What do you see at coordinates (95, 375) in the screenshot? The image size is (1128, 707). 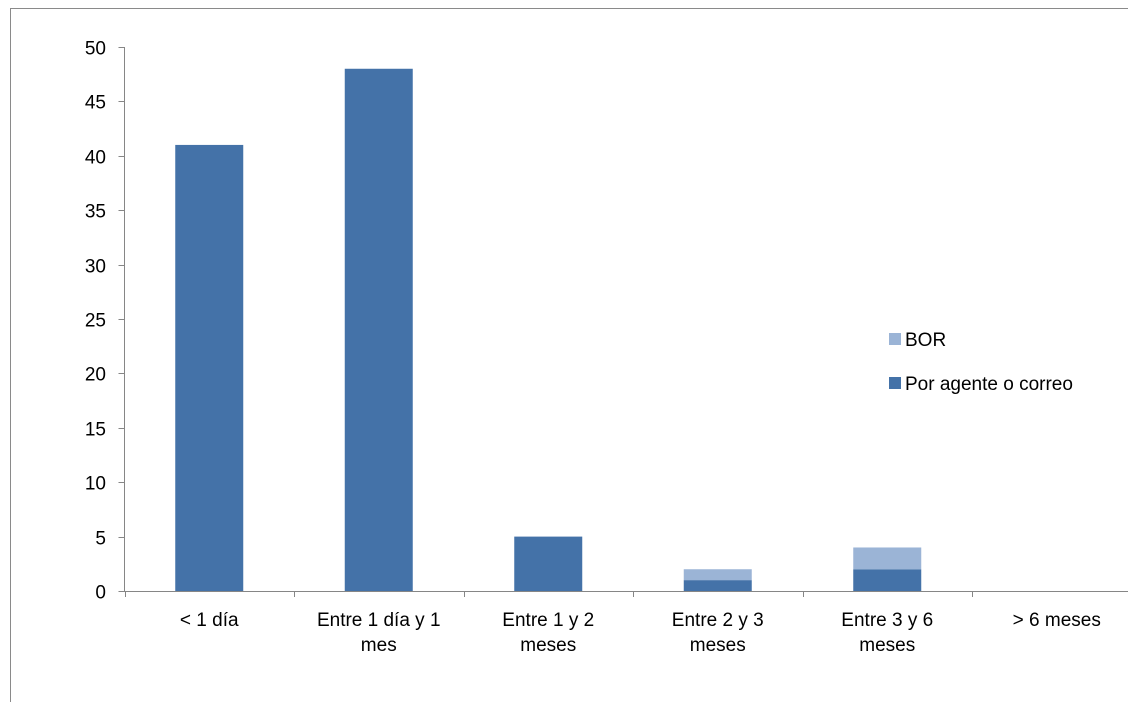 I see `y-tick-label: 20` at bounding box center [95, 375].